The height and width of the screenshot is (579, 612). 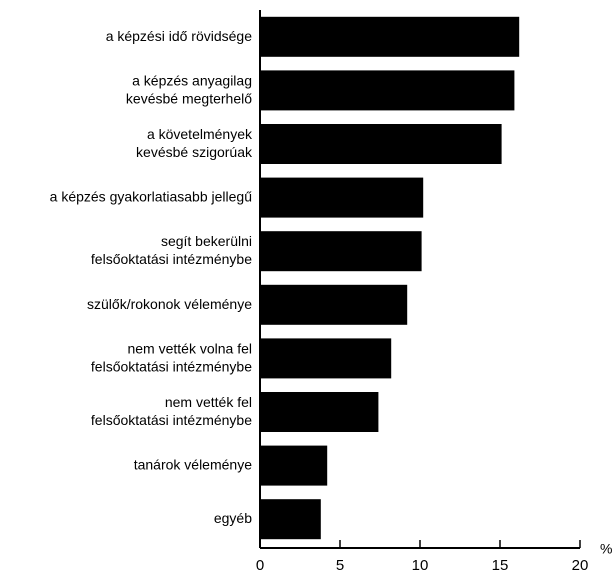 What do you see at coordinates (171, 411) in the screenshot?
I see `y-tick-label: nem vették fel felsőoktatási intézménybe` at bounding box center [171, 411].